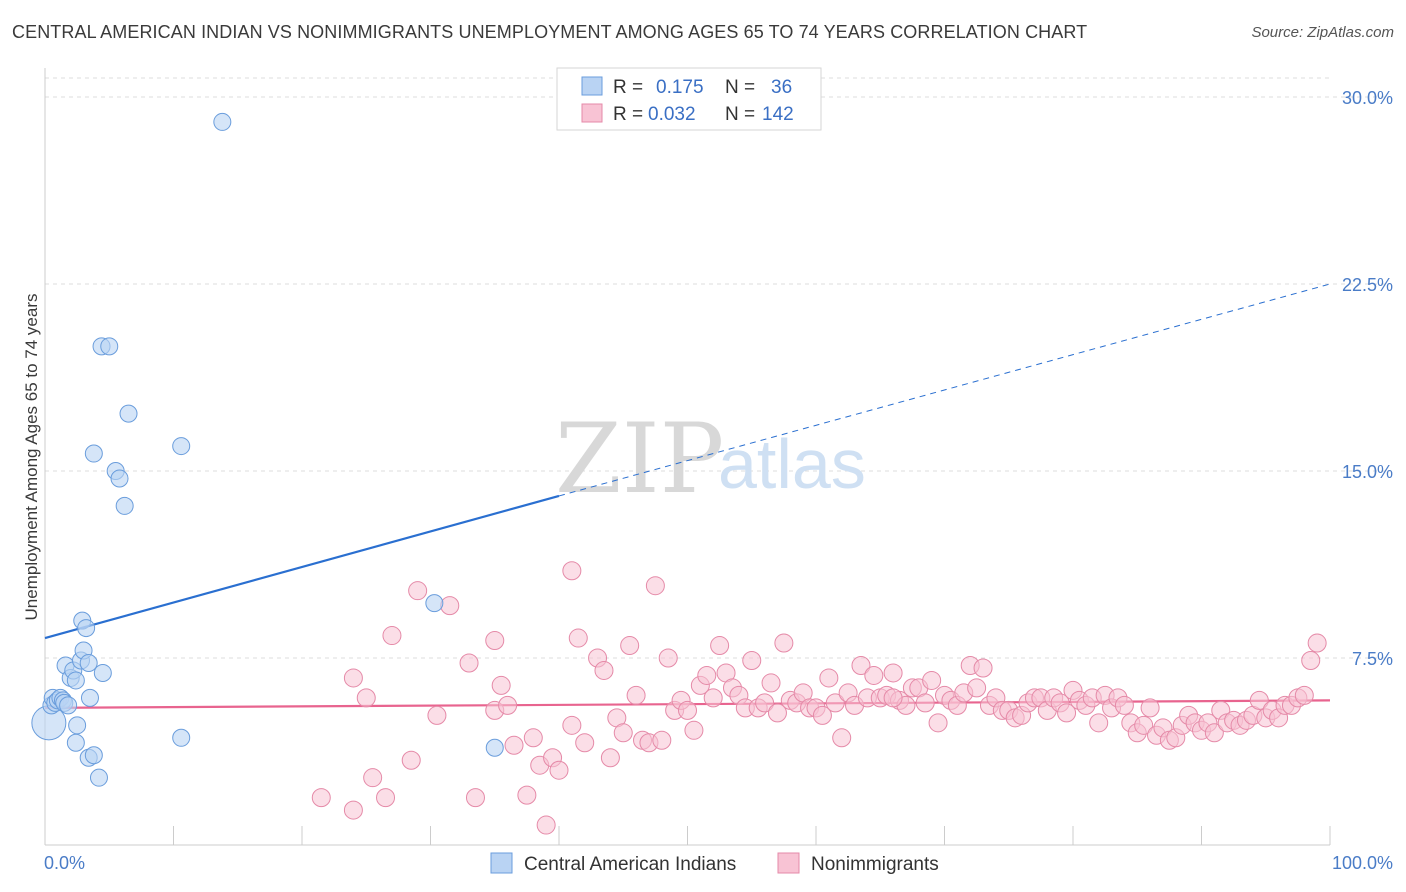  What do you see at coordinates (689, 99) in the screenshot?
I see `correlation-legend: R = 0.175 N = 36 R = 0.032 N = 142` at bounding box center [689, 99].